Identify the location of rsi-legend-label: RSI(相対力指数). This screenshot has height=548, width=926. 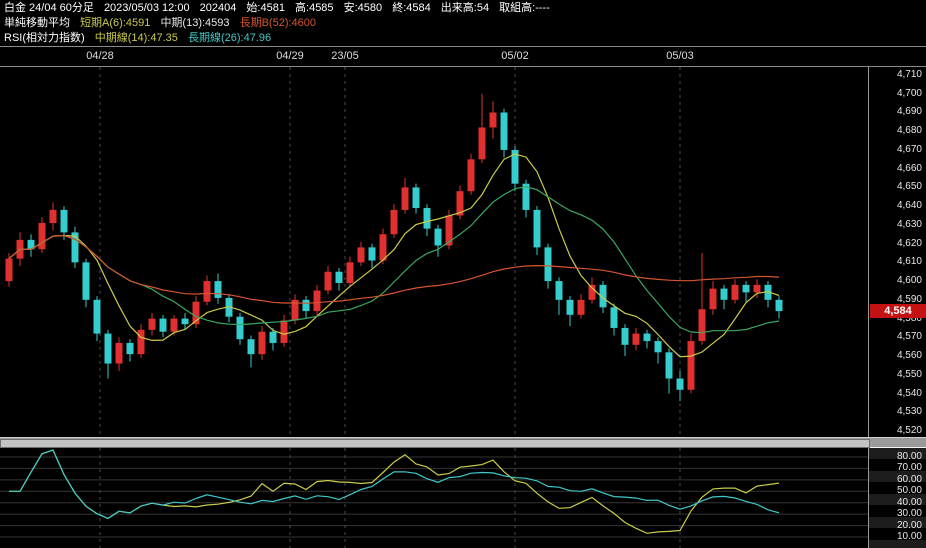
(44, 38).